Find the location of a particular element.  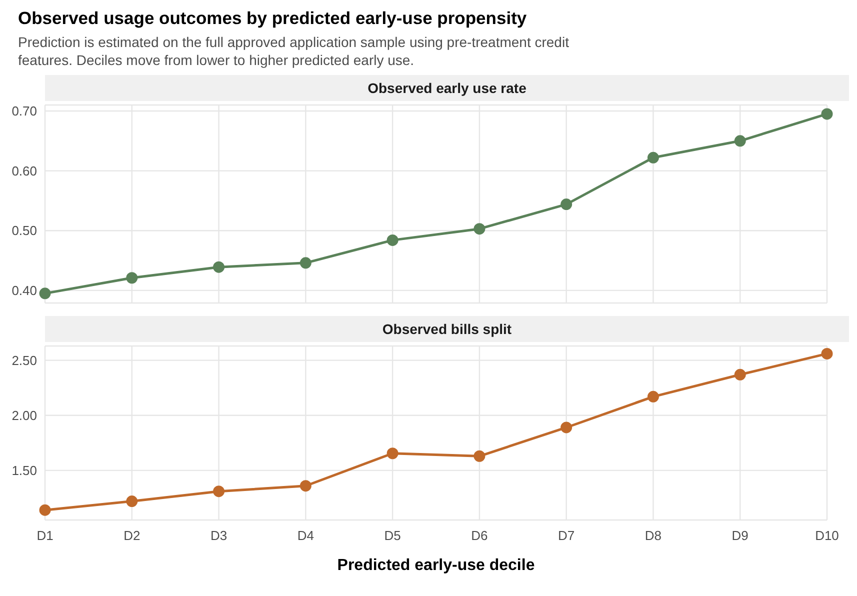

x-axis-title: Predicted early-use decile is located at coordinates (436, 565).